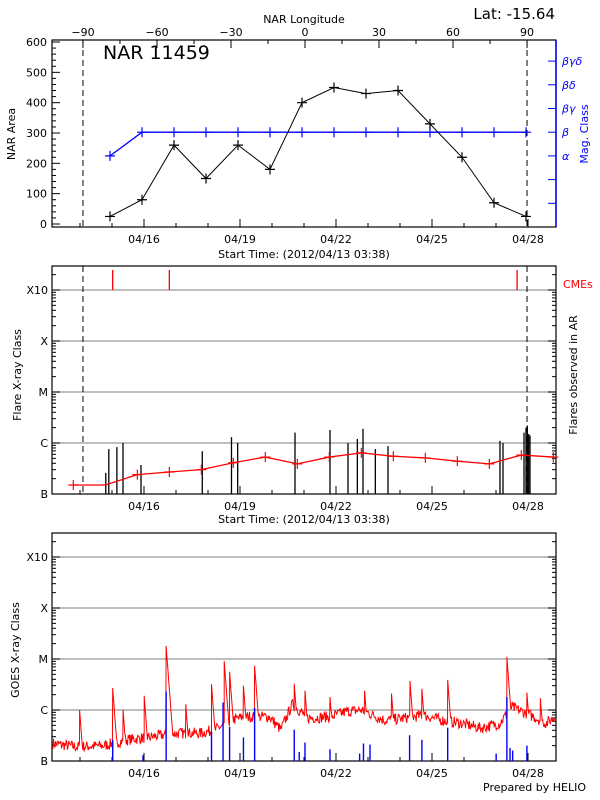  What do you see at coordinates (568, 85) in the screenshot?
I see `right-tick-label: βδ` at bounding box center [568, 85].